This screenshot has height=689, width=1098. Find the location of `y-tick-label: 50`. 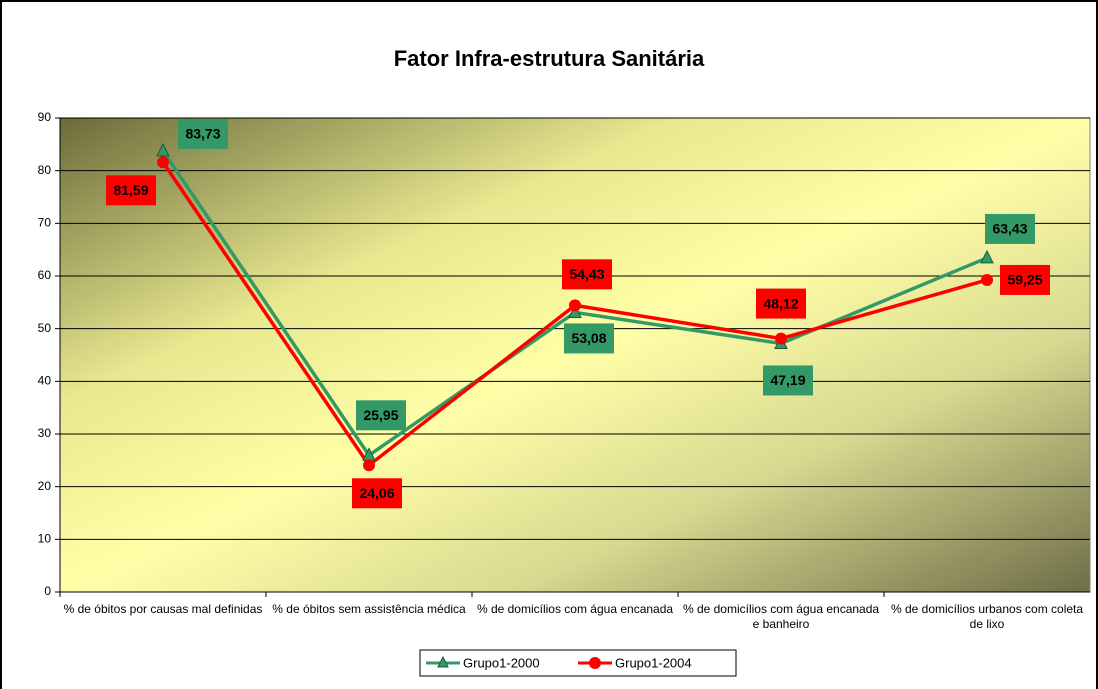

y-tick-label: 50 is located at coordinates (45, 328).